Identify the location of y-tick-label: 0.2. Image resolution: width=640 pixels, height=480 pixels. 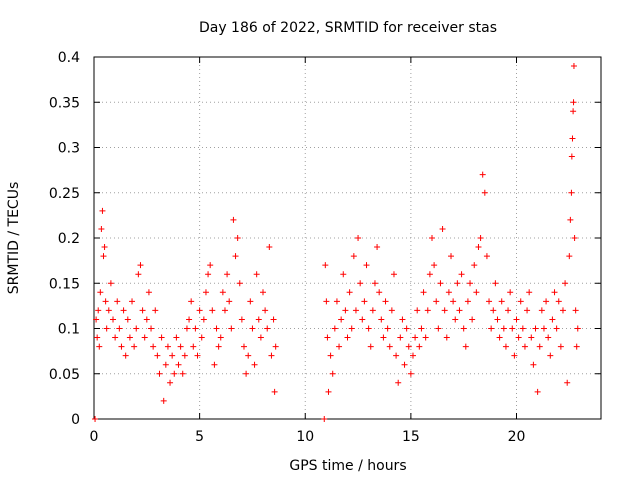
(69, 239).